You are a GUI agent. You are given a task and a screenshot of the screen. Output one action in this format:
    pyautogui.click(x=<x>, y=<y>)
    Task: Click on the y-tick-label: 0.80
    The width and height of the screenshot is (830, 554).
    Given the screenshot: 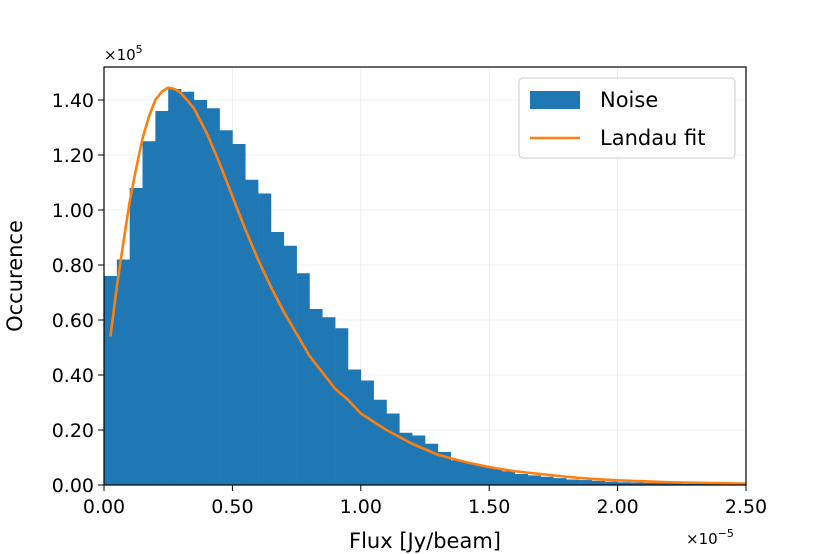 What is the action you would take?
    pyautogui.click(x=73, y=266)
    